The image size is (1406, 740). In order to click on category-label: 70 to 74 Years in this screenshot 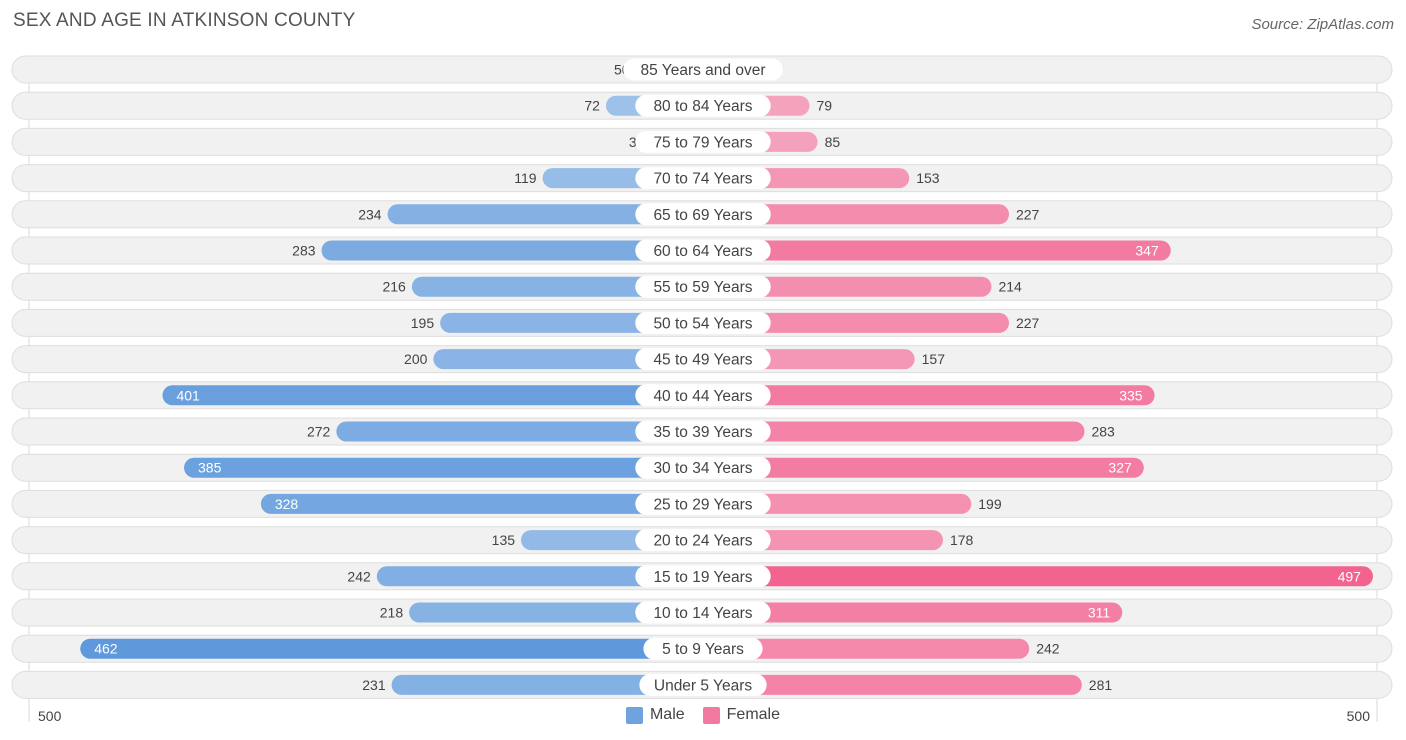, I will do `click(702, 179)`.